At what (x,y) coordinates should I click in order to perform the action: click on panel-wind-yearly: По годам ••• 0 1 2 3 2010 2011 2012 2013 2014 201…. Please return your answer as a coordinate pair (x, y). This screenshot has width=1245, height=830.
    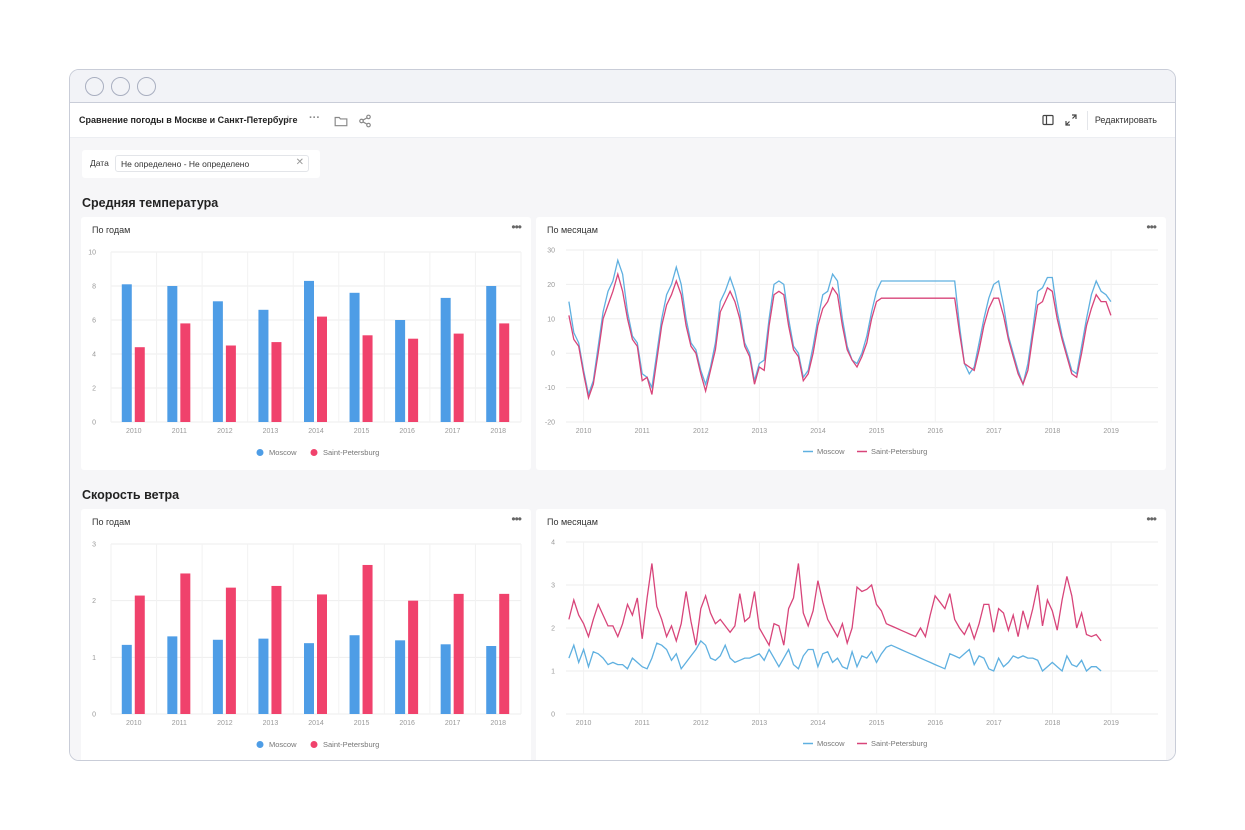
    Looking at the image, I should click on (306, 634).